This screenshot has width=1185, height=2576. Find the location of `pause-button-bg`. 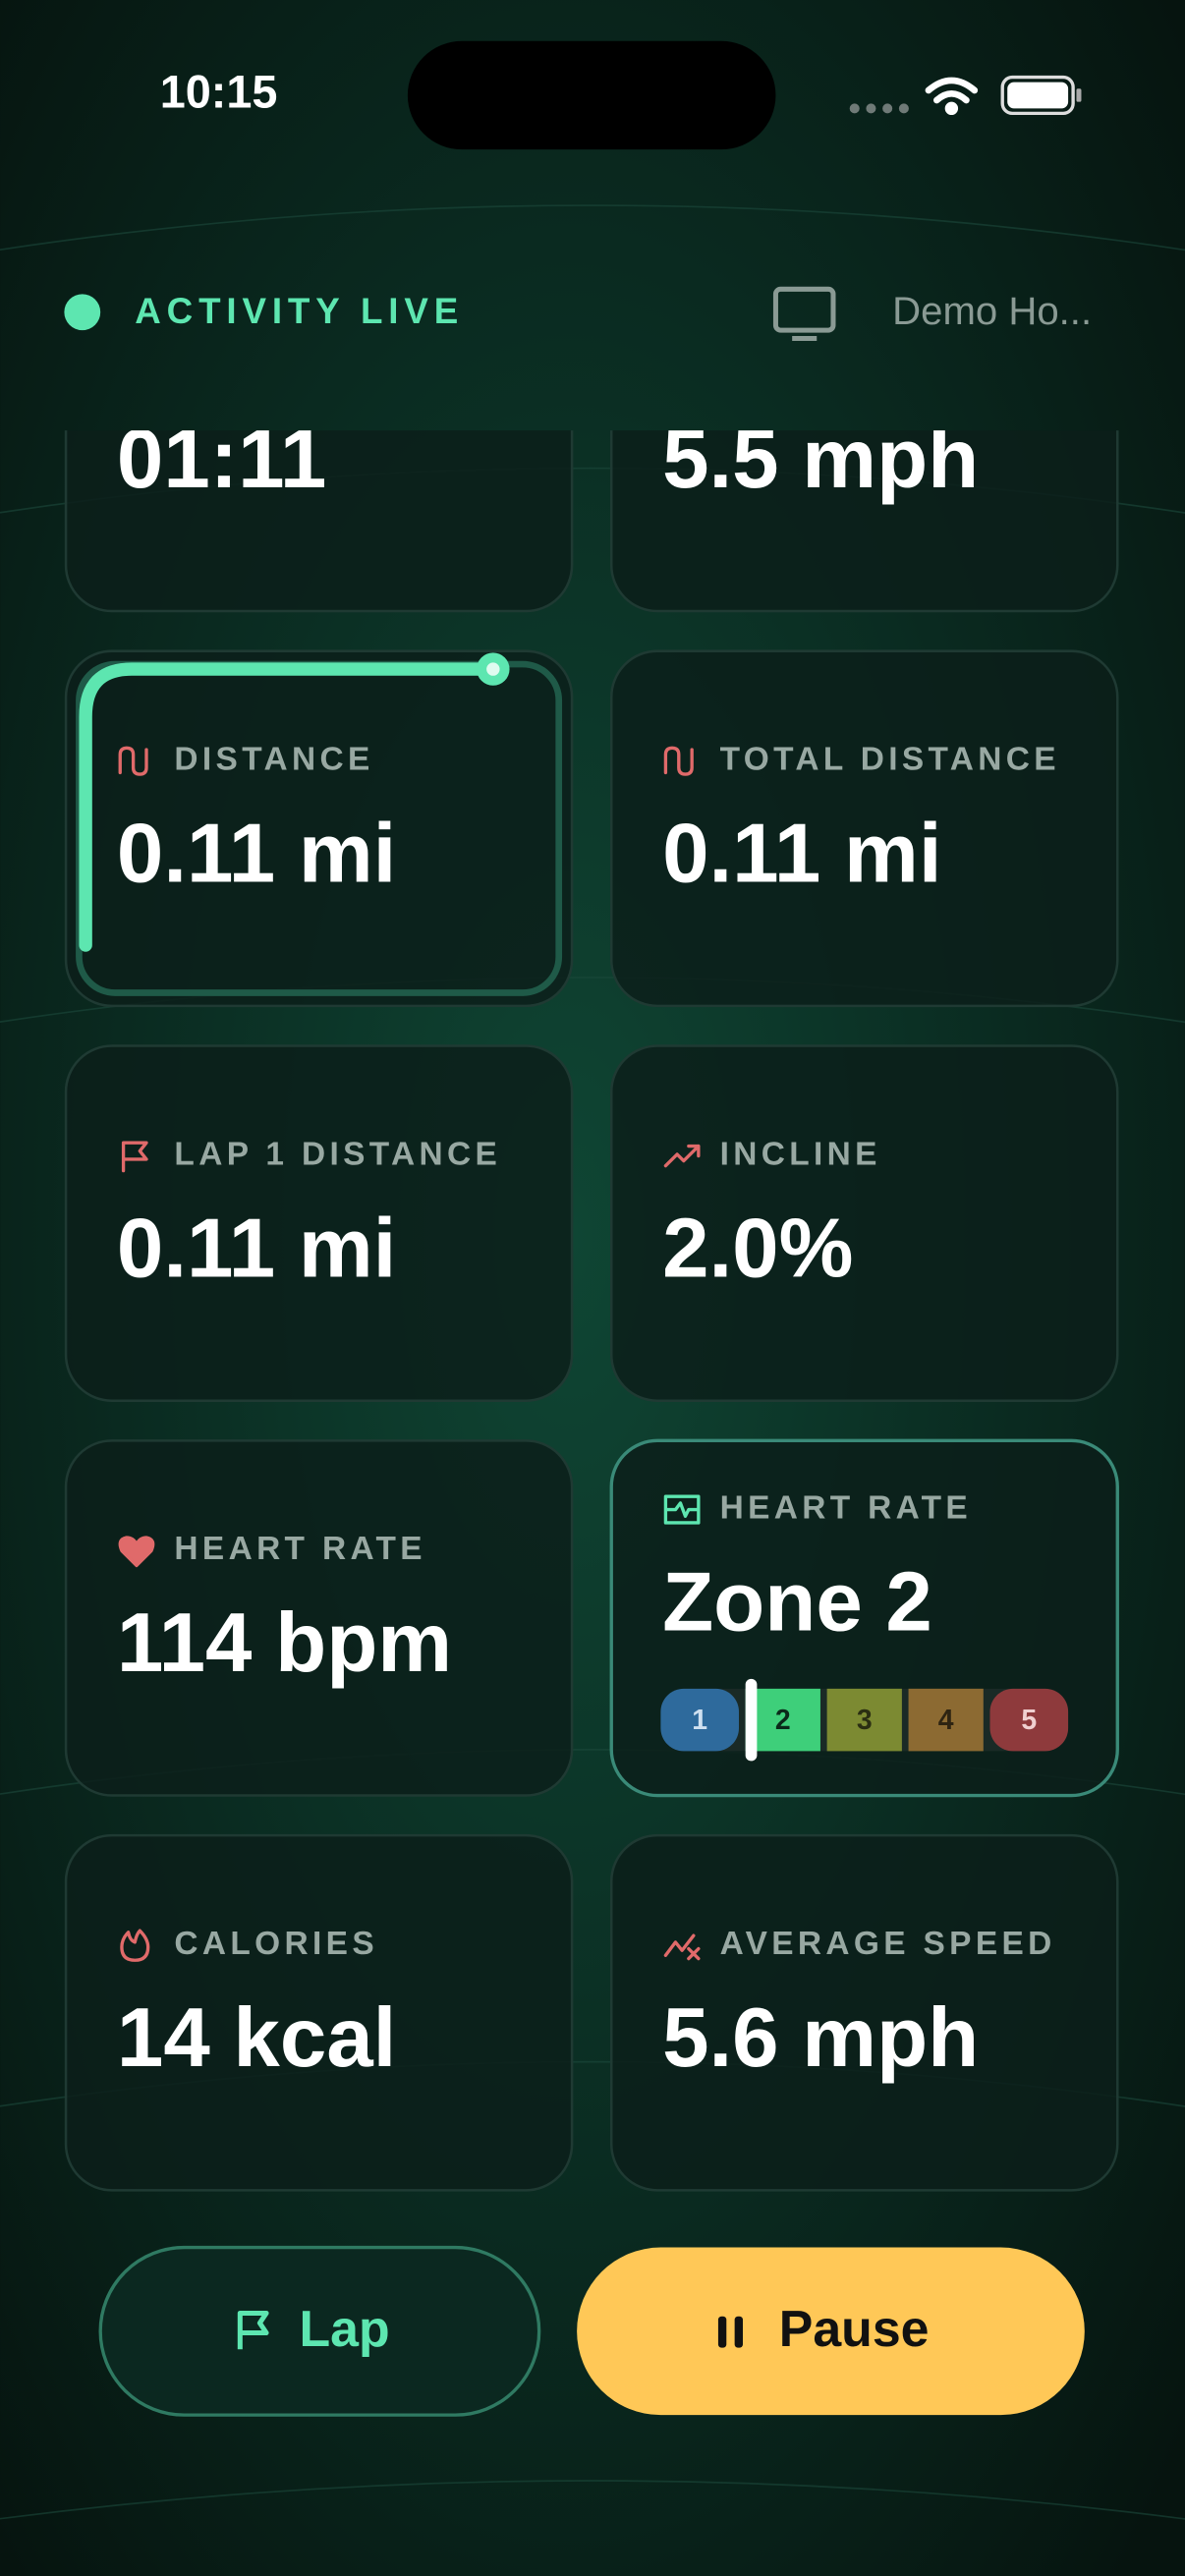

pause-button-bg is located at coordinates (831, 2331).